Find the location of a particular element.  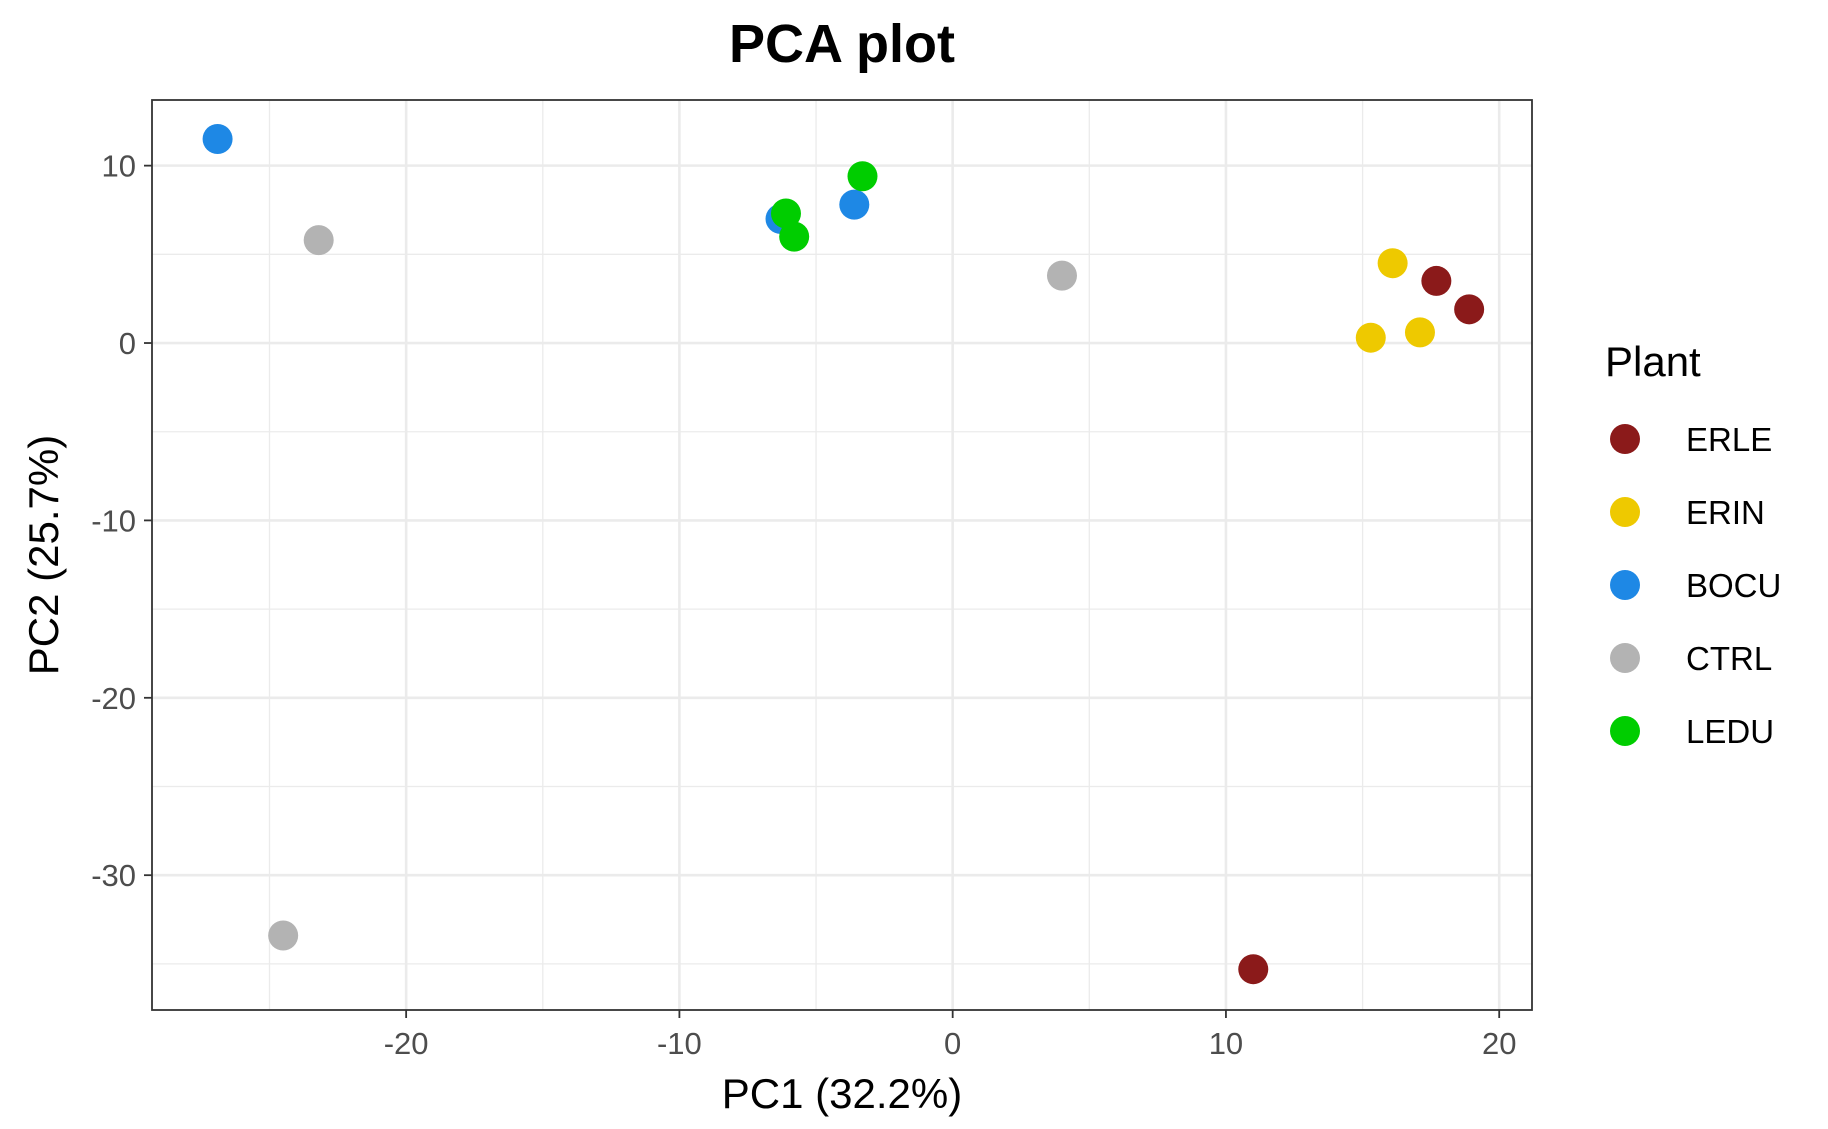

legend: Plant ERLE ERIN BOCU CTRL LEDU is located at coordinates (1693, 544).